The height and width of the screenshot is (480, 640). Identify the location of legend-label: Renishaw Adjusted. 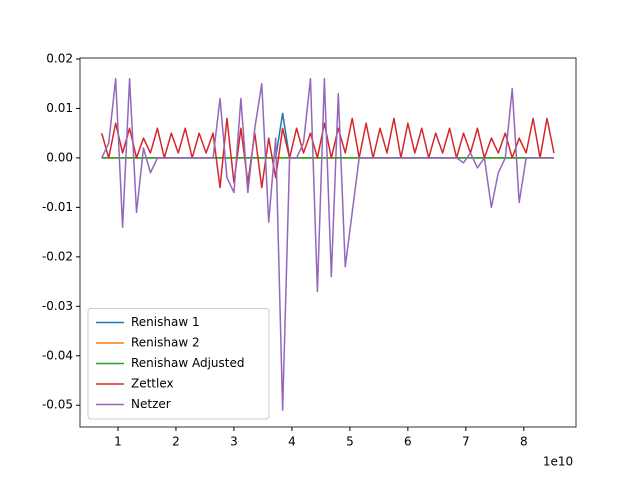
(187, 363).